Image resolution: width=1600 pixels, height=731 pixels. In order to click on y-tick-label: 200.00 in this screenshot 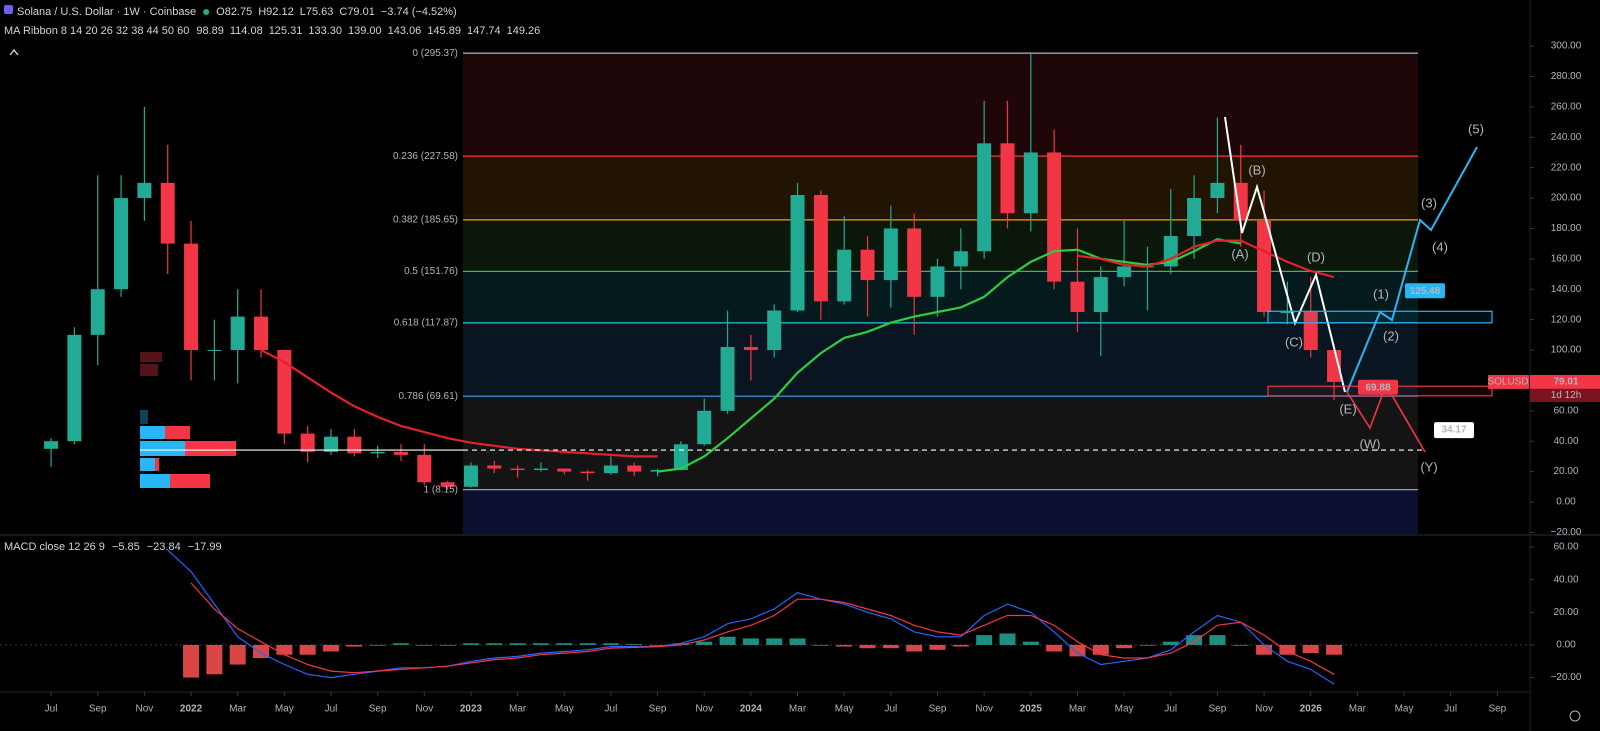, I will do `click(1566, 198)`.